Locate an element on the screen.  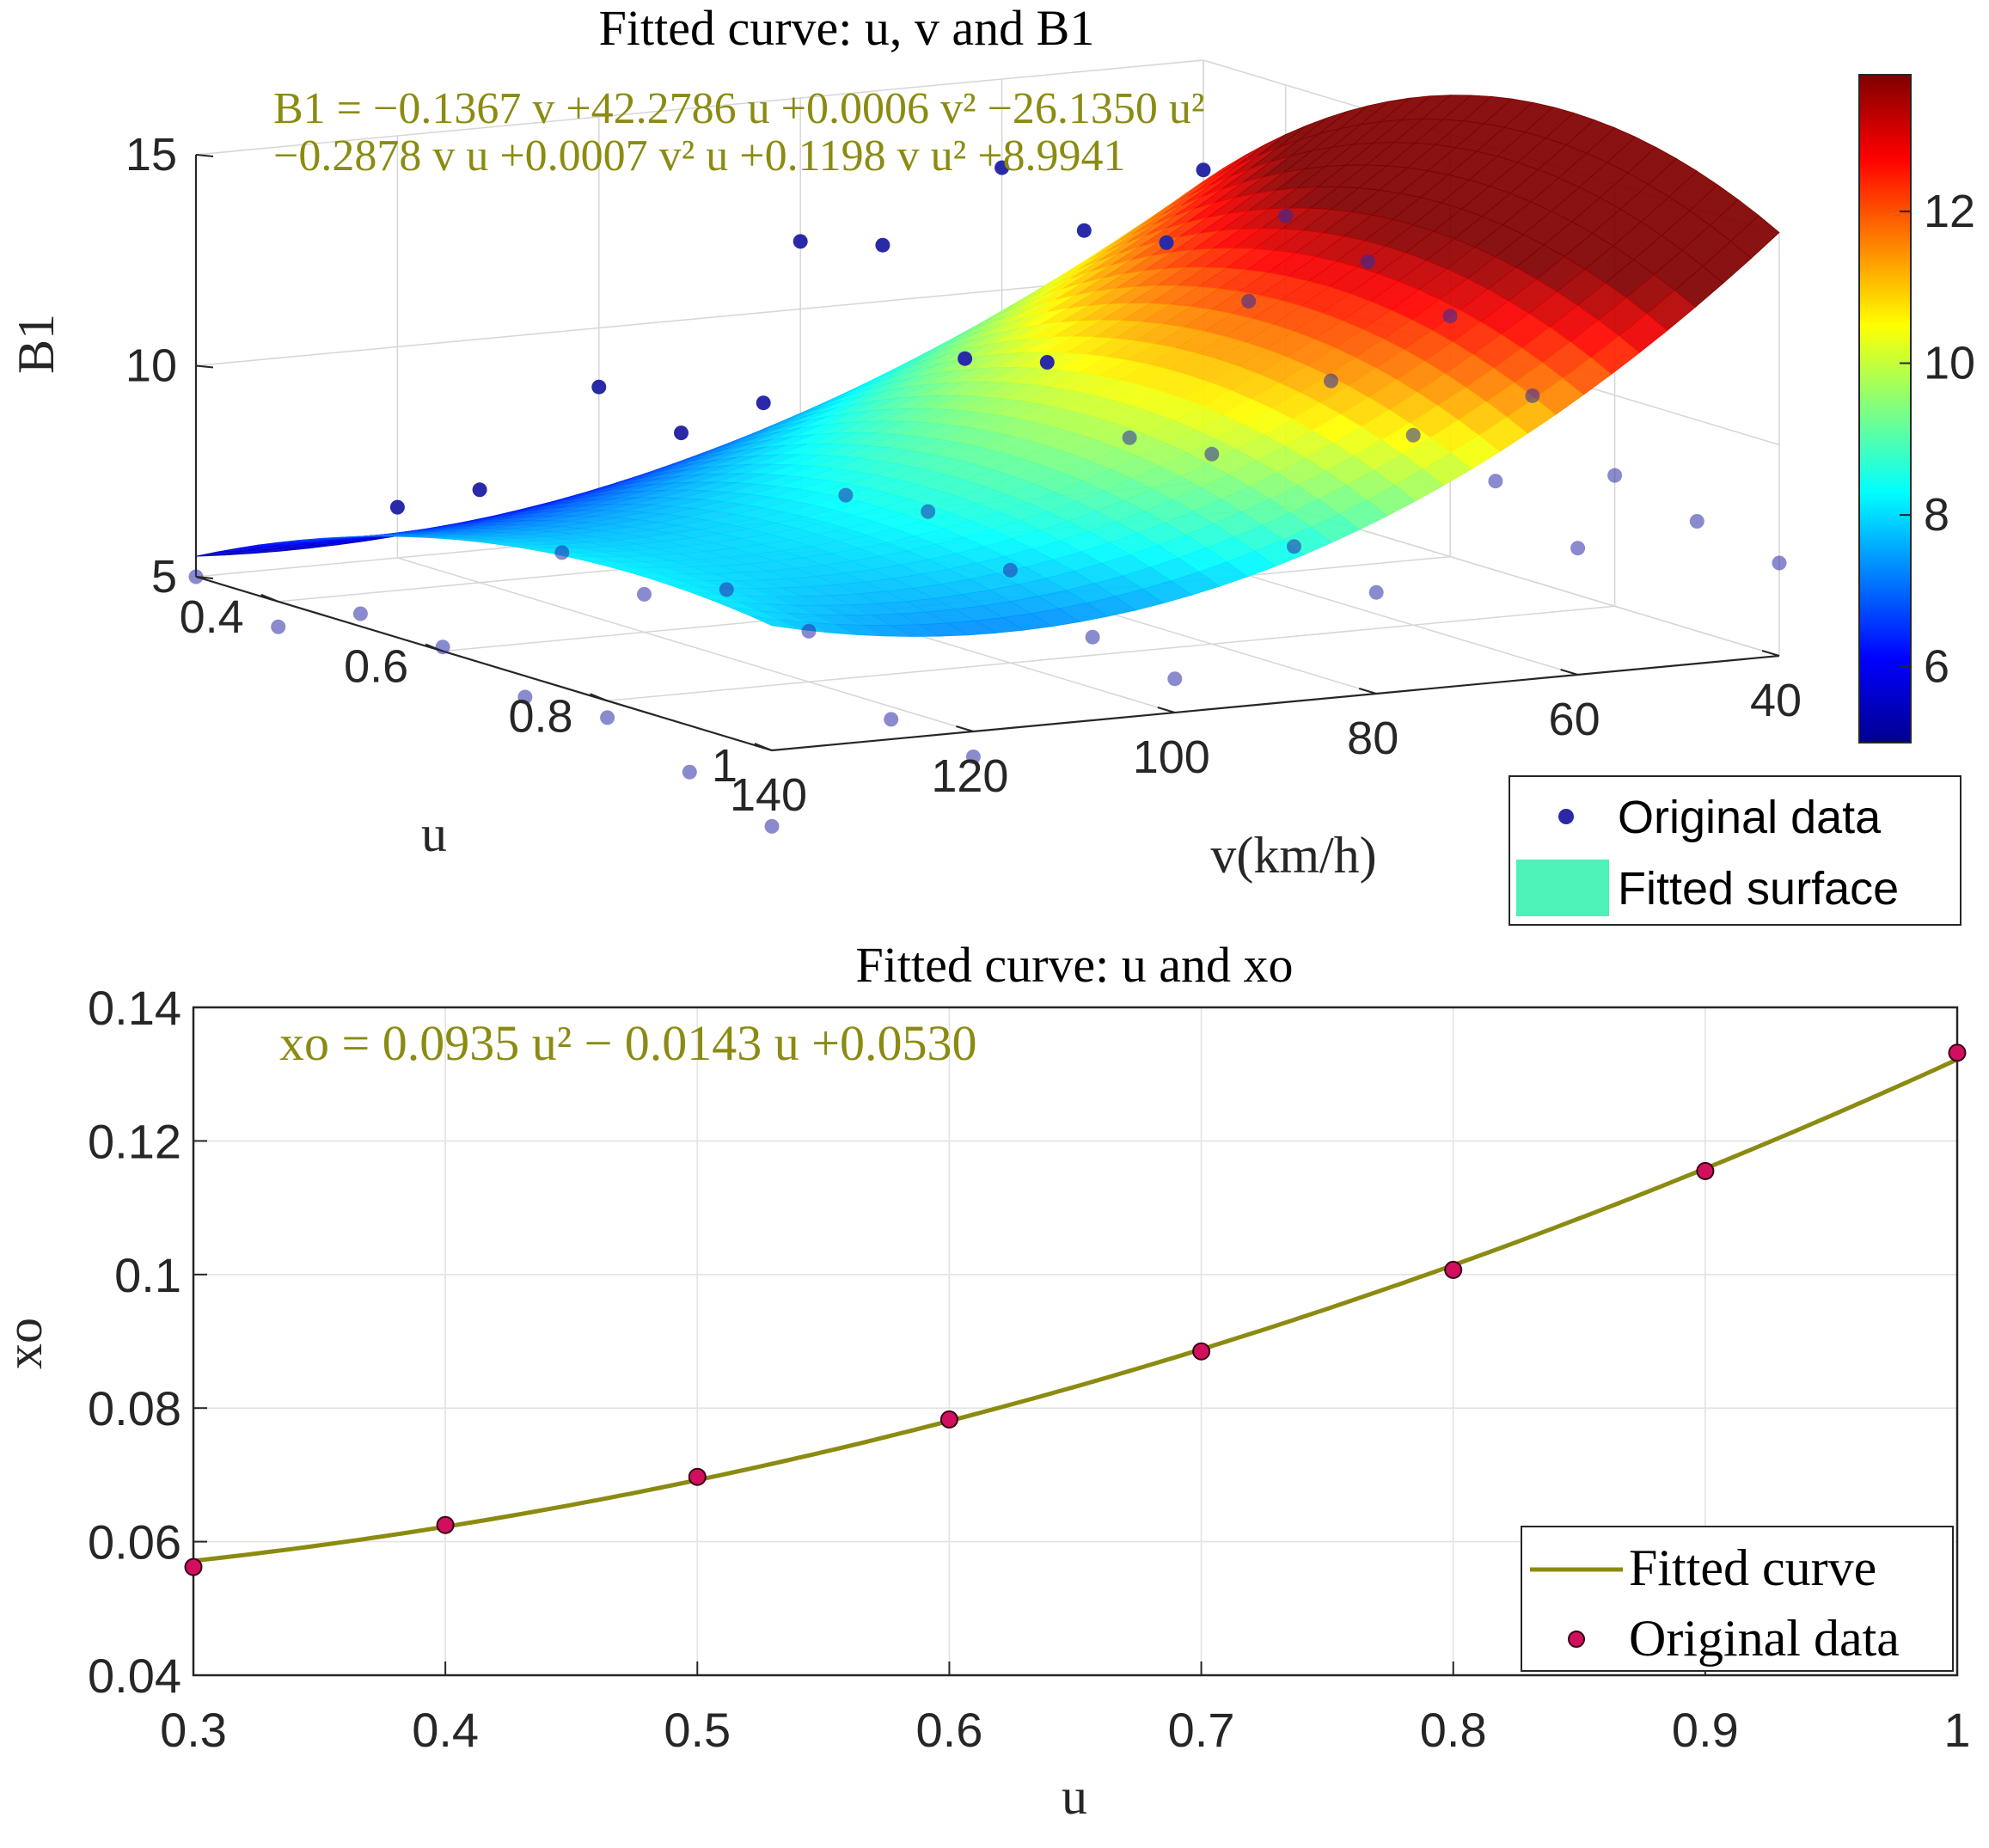
v-axis-label: v(km/h) is located at coordinates (1293, 855).